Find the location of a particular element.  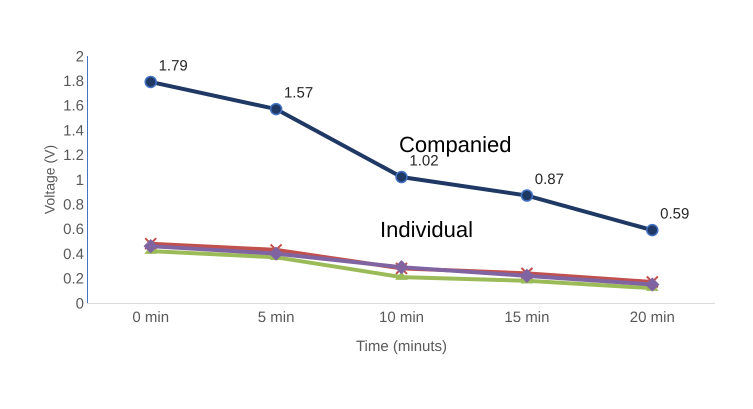

y-tick-label: 0.4 is located at coordinates (73, 254).